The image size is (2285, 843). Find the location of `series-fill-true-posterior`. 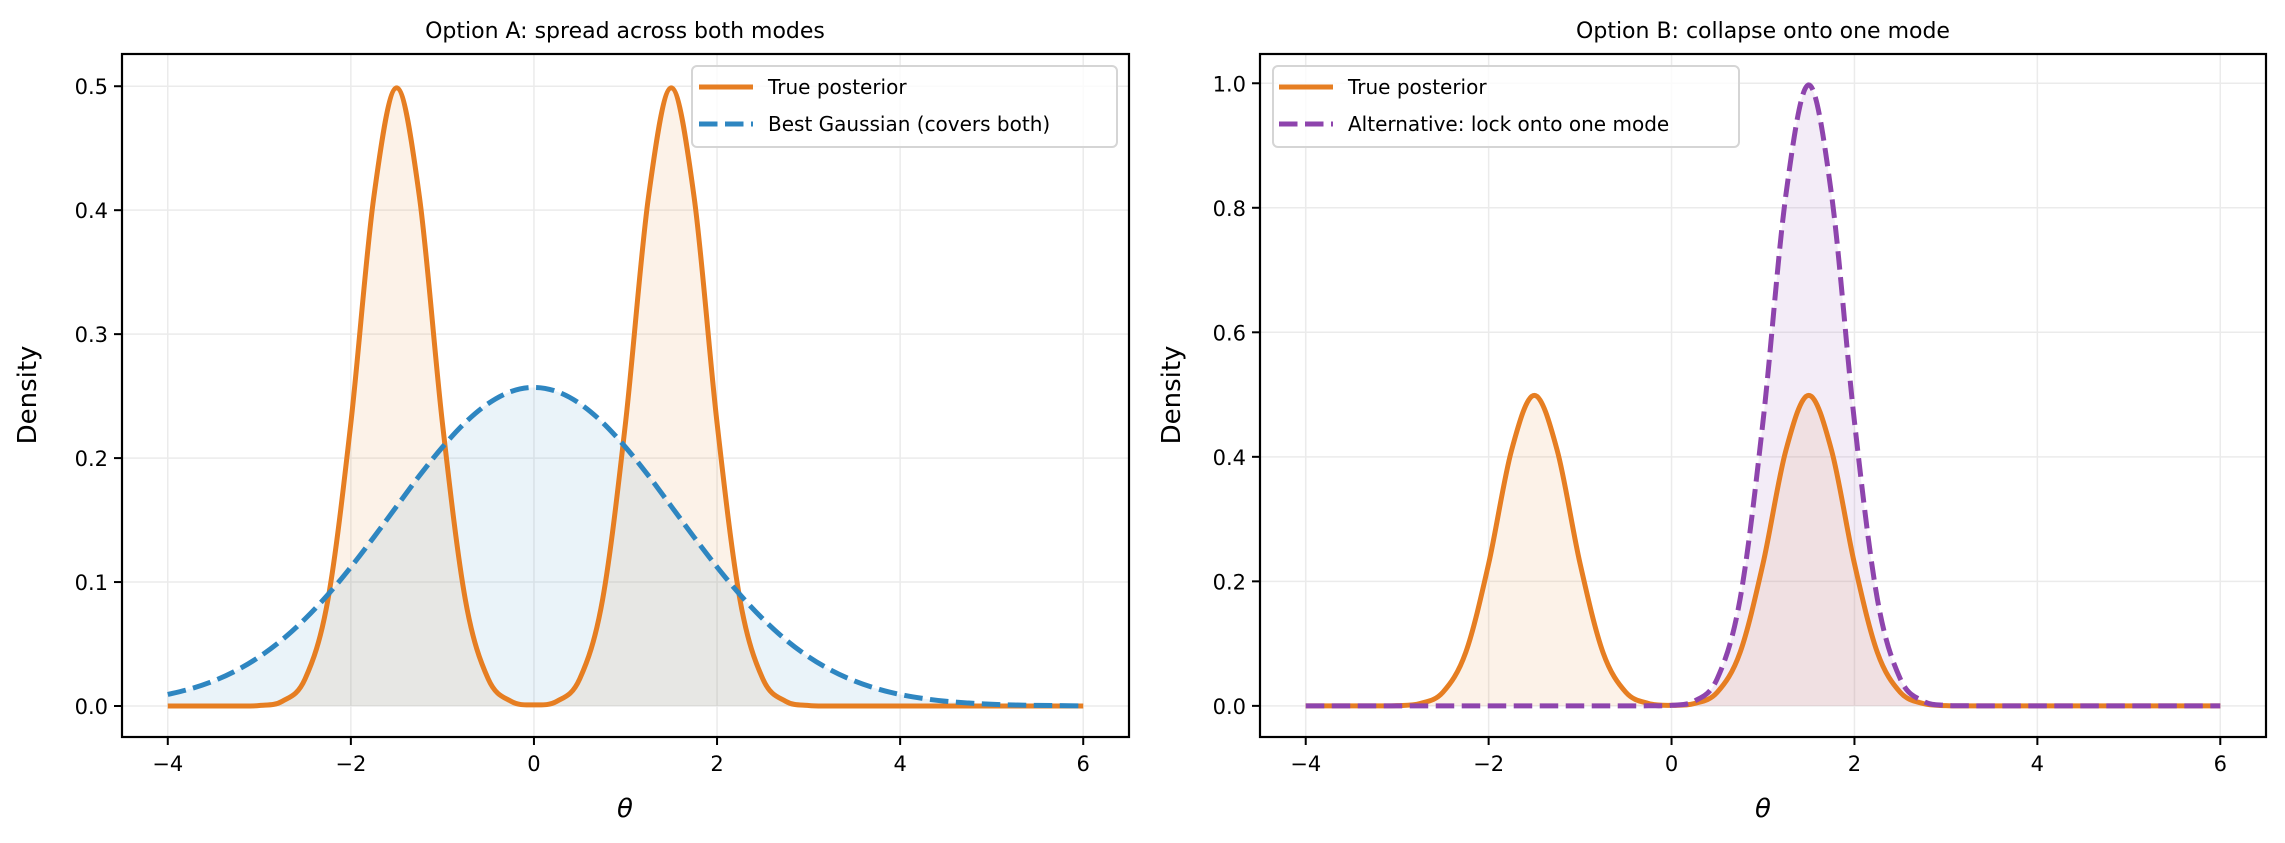

series-fill-true-posterior is located at coordinates (1763, 550).